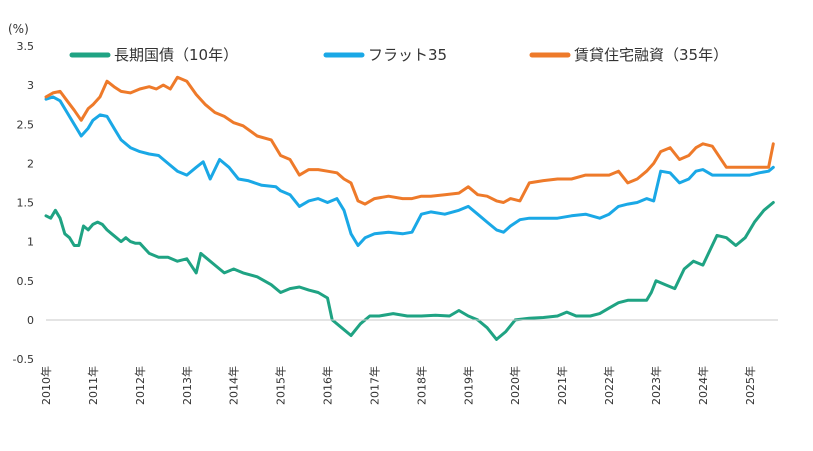 The height and width of the screenshot is (451, 813). Describe the element at coordinates (176, 55) in the screenshot. I see `legend-label-0: 長期国債（10年）` at that location.